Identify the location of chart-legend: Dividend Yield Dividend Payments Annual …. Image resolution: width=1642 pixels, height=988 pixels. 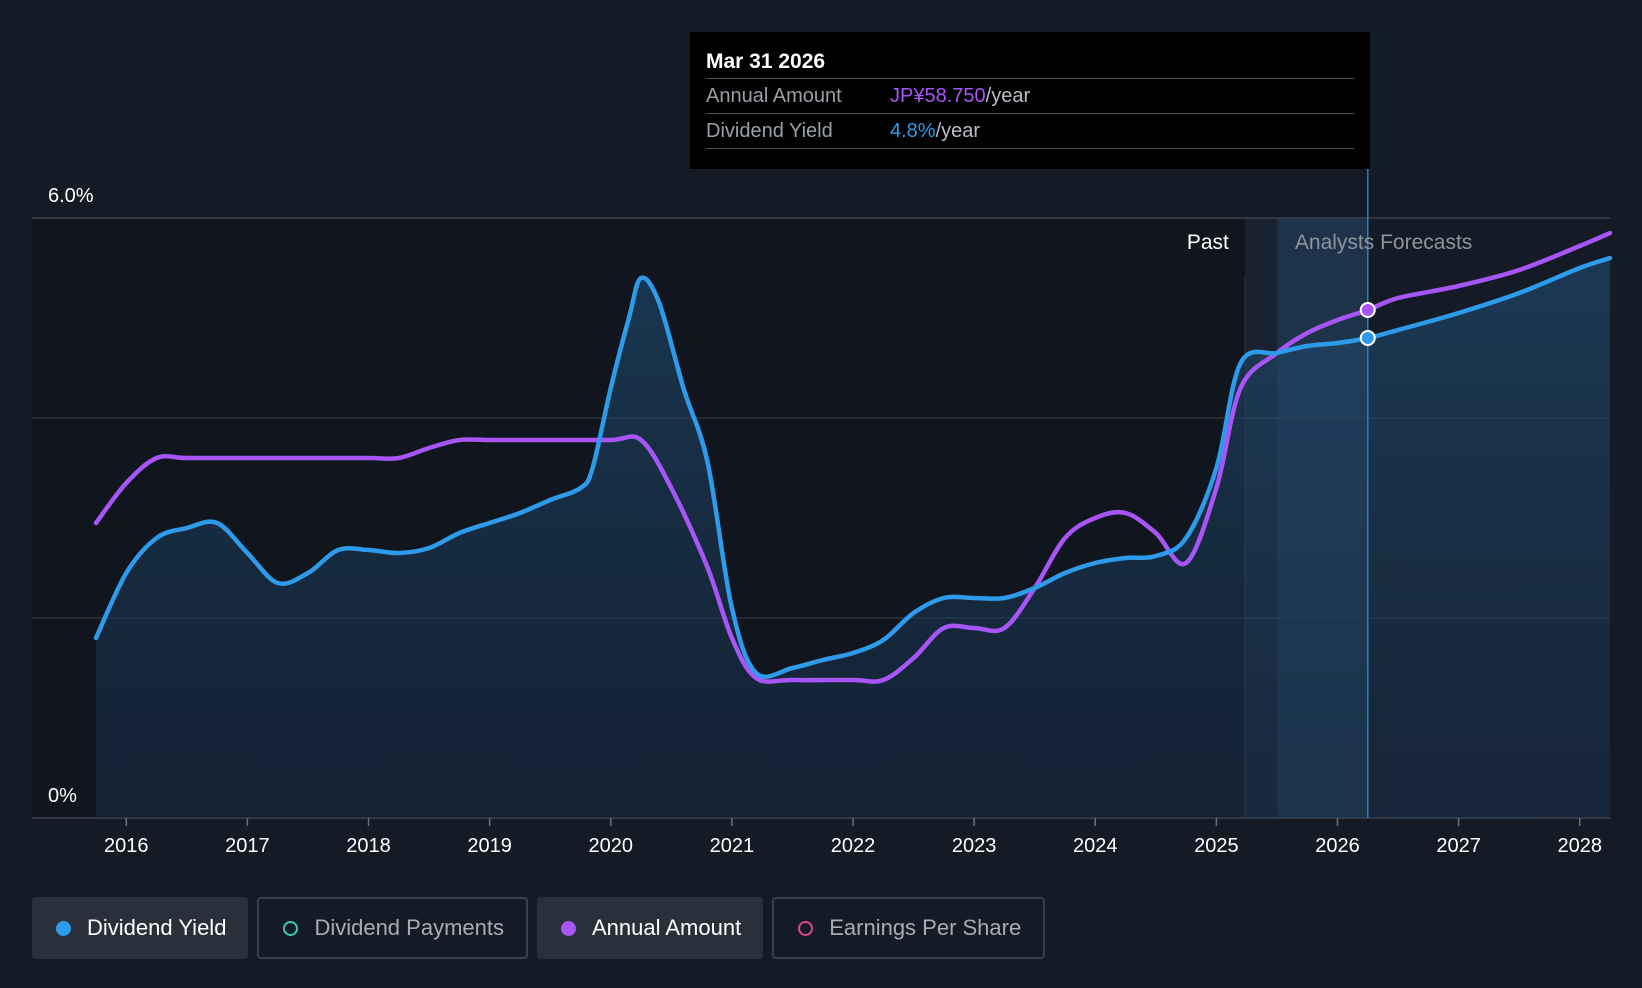
(539, 928).